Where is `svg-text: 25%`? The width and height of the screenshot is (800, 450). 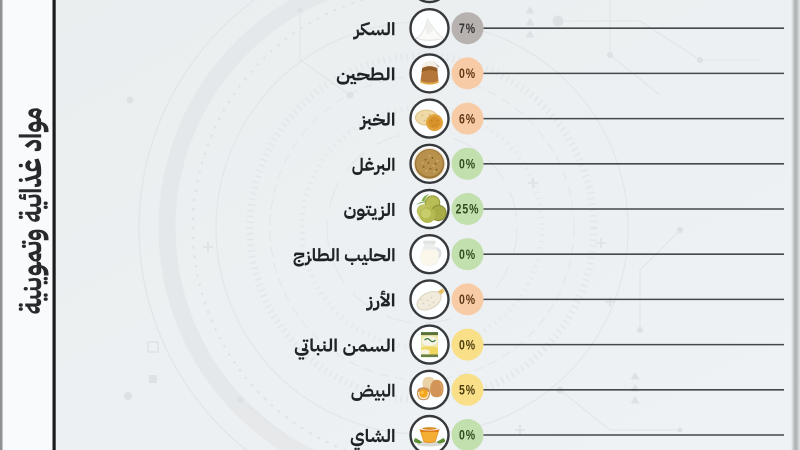 svg-text: 25% is located at coordinates (468, 209).